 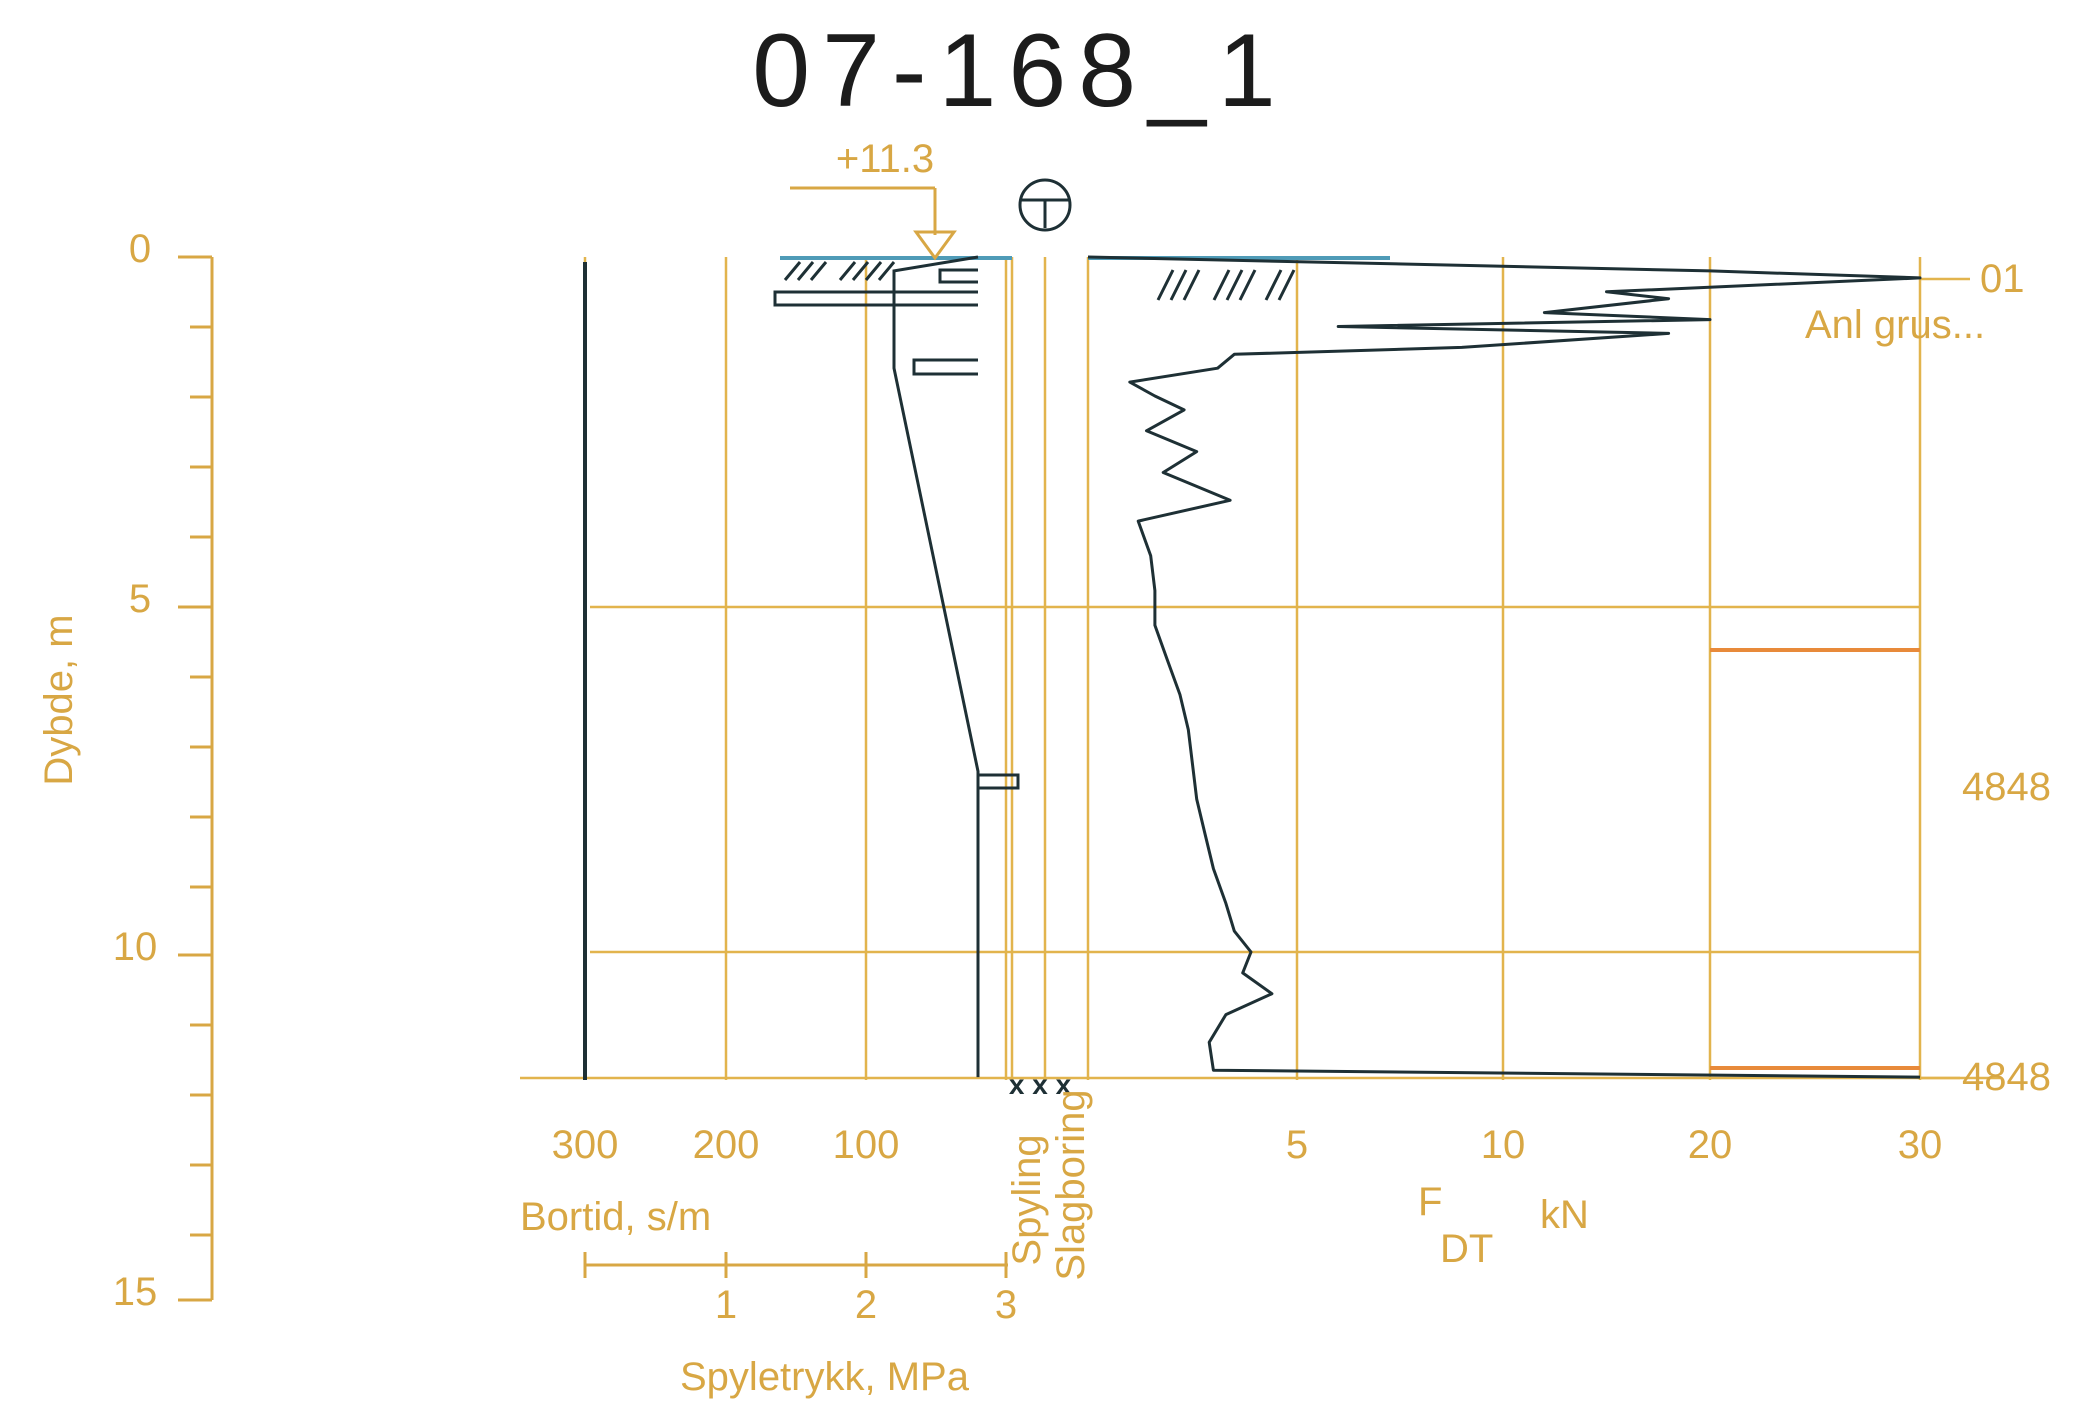 I want to click on depth-tick-10: 10, so click(x=135, y=947).